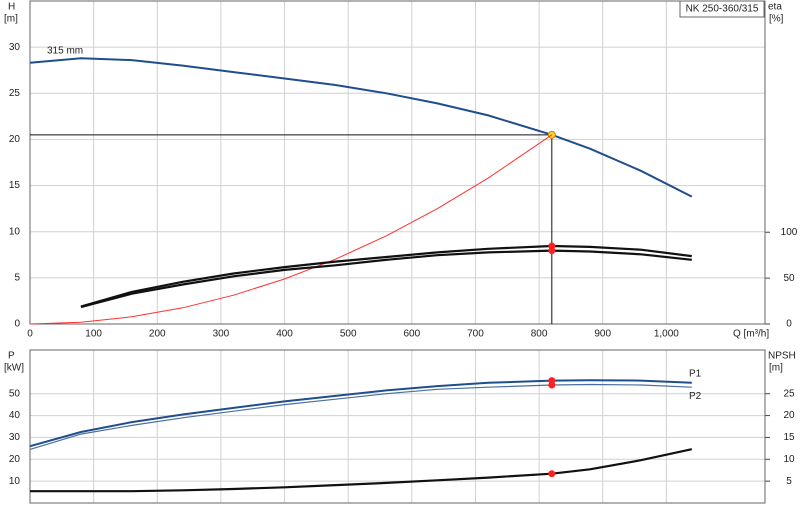 The width and height of the screenshot is (800, 520). I want to click on y-tick-label: 0, so click(17, 324).